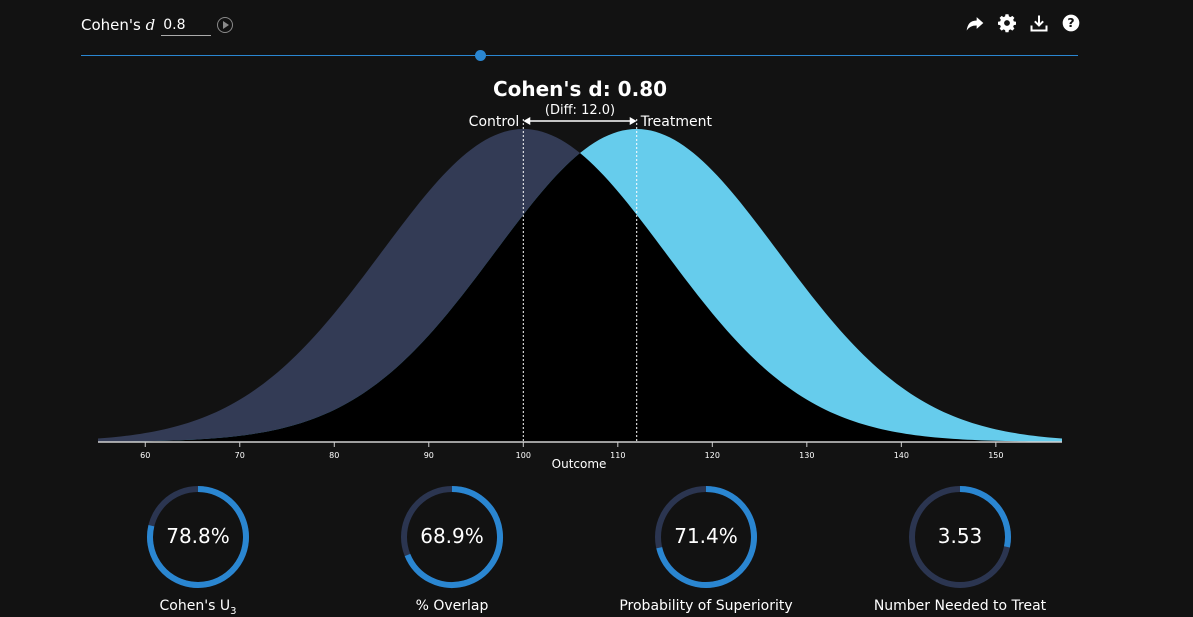  I want to click on cohens-d-slider-thumb, so click(480, 55).